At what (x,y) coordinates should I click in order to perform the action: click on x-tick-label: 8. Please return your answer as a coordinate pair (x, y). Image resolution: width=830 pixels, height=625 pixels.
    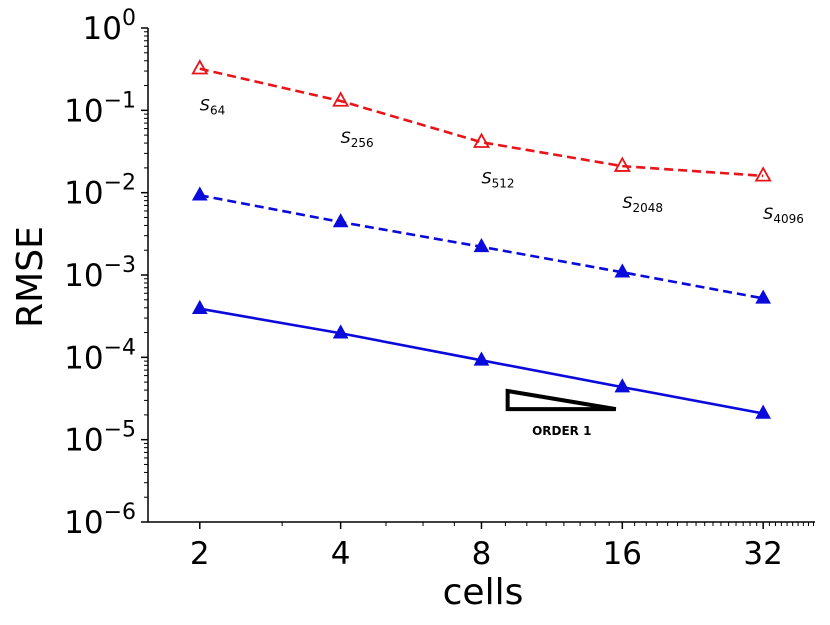
    Looking at the image, I should click on (482, 554).